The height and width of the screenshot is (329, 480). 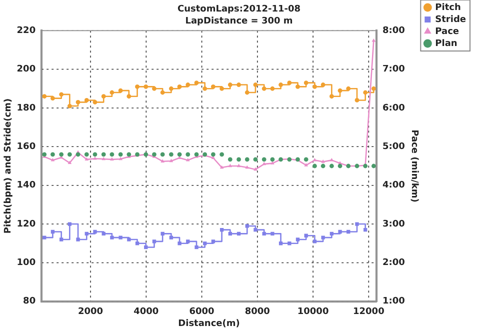 I want to click on x-tick-label: 6000, so click(x=201, y=312).